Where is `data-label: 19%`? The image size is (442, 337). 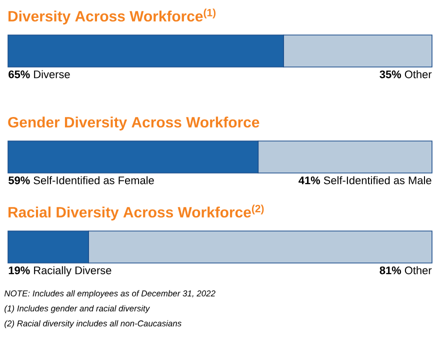
data-label: 19% is located at coordinates (19, 270).